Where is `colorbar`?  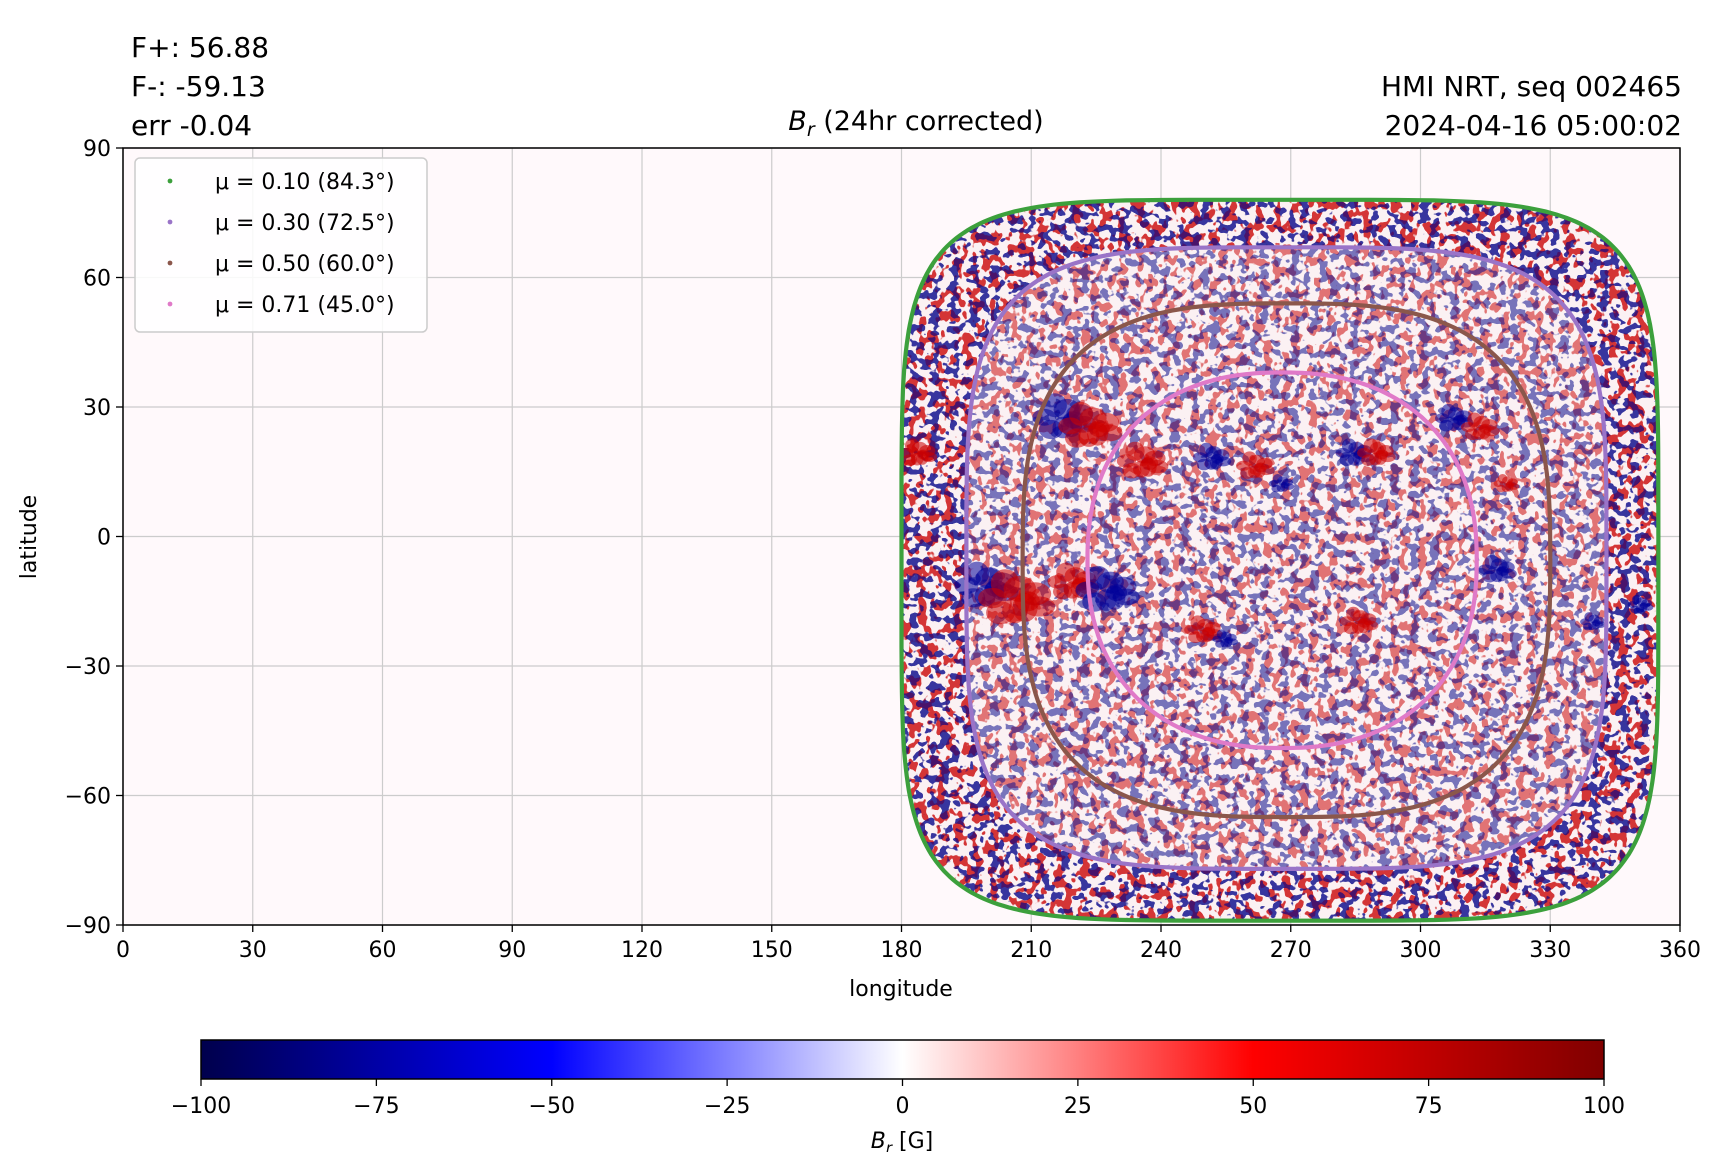
colorbar is located at coordinates (902, 1059).